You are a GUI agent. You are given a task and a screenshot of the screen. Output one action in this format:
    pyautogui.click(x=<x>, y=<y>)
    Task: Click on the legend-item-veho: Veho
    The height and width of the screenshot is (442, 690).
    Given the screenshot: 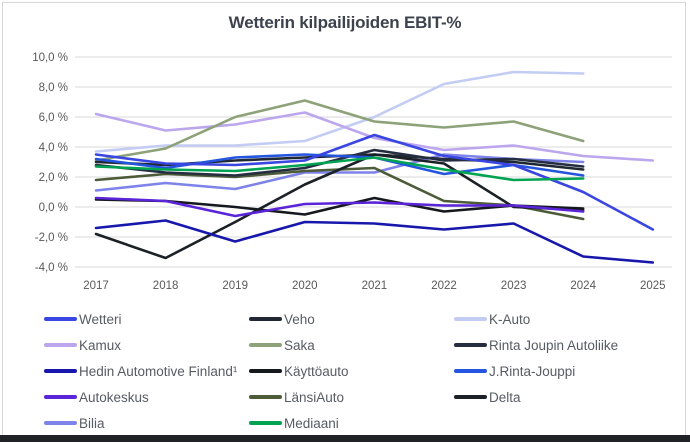 What is the action you would take?
    pyautogui.click(x=351, y=319)
    